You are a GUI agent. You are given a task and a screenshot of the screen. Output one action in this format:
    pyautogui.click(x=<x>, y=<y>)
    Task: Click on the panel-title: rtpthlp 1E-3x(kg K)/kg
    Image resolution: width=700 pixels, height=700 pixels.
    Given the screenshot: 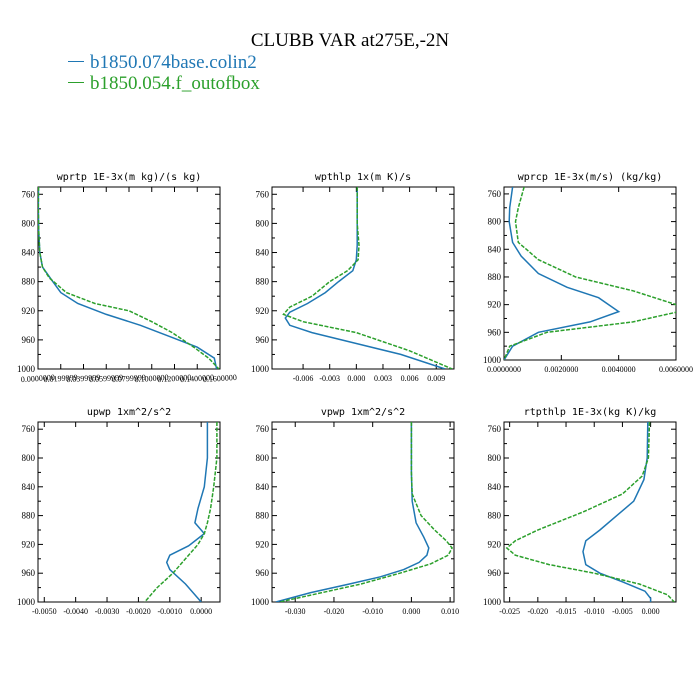 What is the action you would take?
    pyautogui.click(x=590, y=412)
    